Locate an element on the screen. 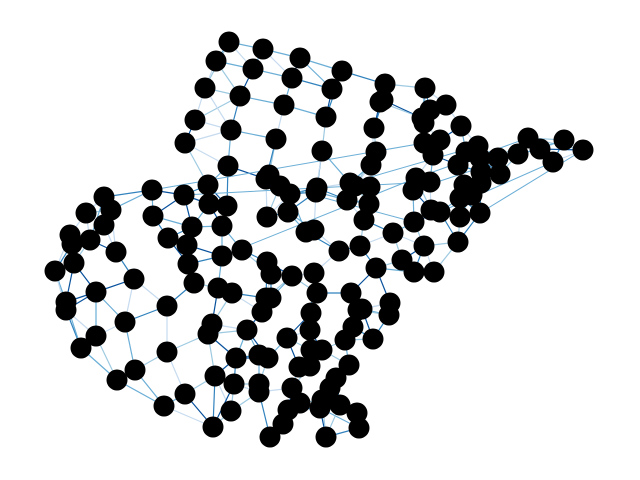 This screenshot has height=480, width=640. graph-edge is located at coordinates (531, 181).